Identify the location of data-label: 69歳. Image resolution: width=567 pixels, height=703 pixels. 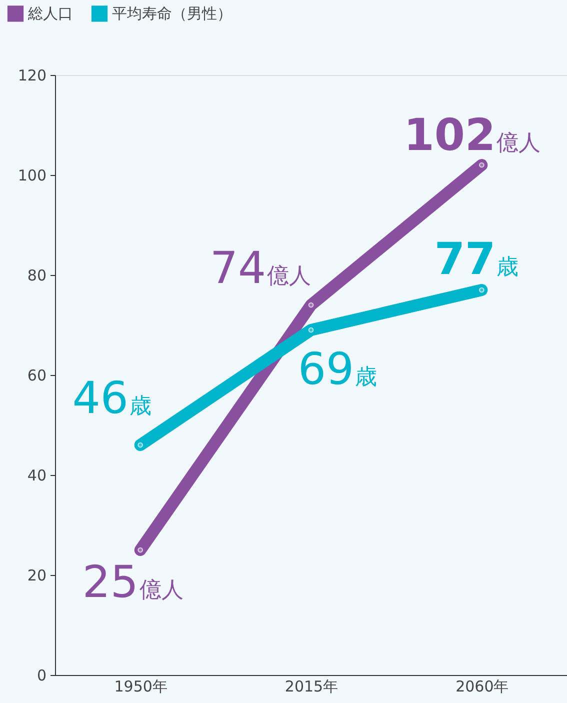
(337, 369).